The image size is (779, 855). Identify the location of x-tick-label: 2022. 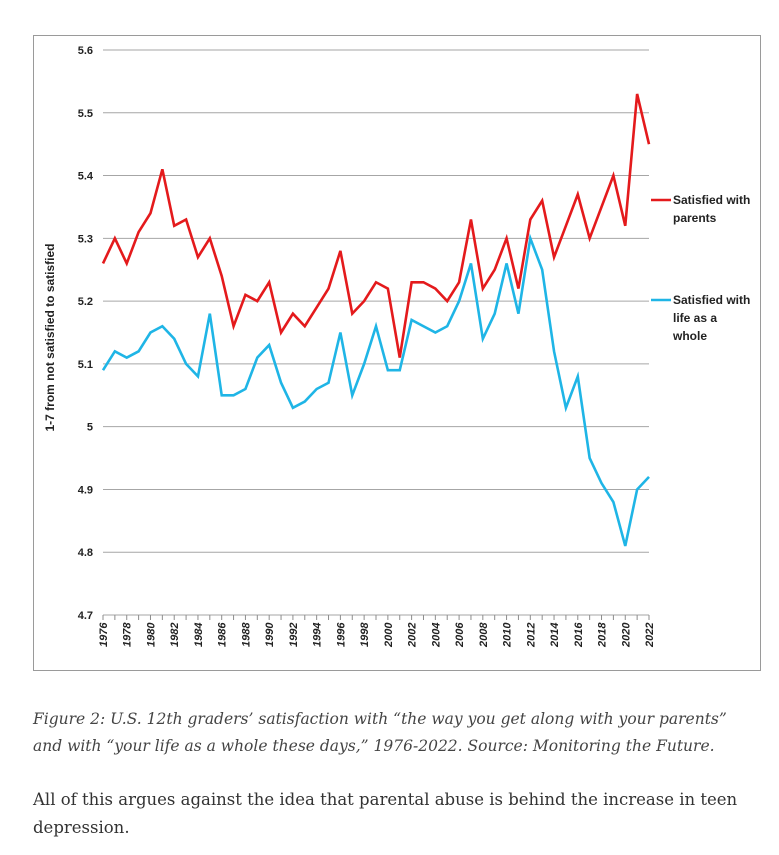
(650, 635).